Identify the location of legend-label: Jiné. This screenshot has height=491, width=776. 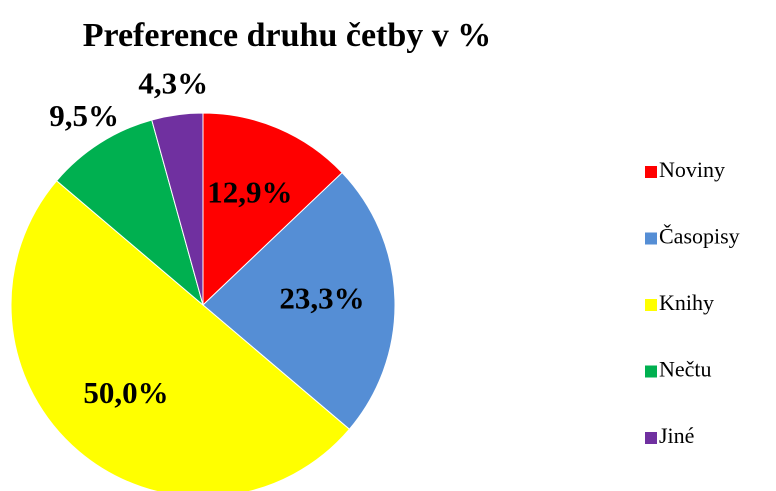
(676, 435).